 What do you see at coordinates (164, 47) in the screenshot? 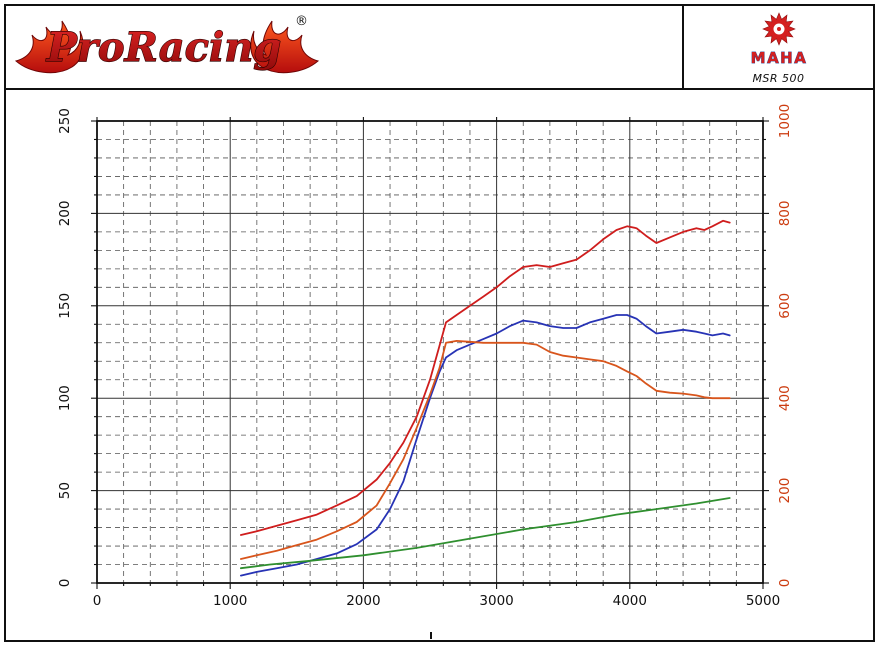
I see `brand-text: ProRacing` at bounding box center [164, 47].